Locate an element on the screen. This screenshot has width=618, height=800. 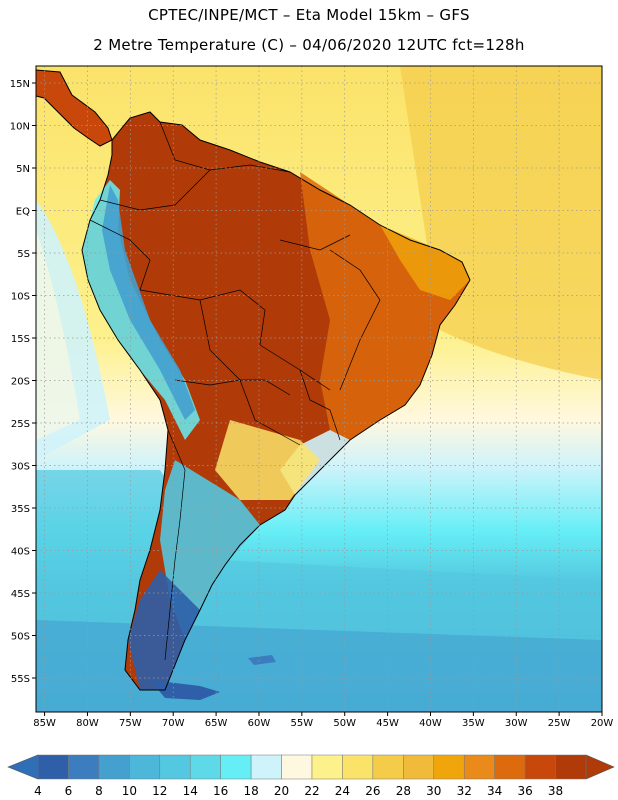
colorbar-label: 18 is located at coordinates (250, 791).